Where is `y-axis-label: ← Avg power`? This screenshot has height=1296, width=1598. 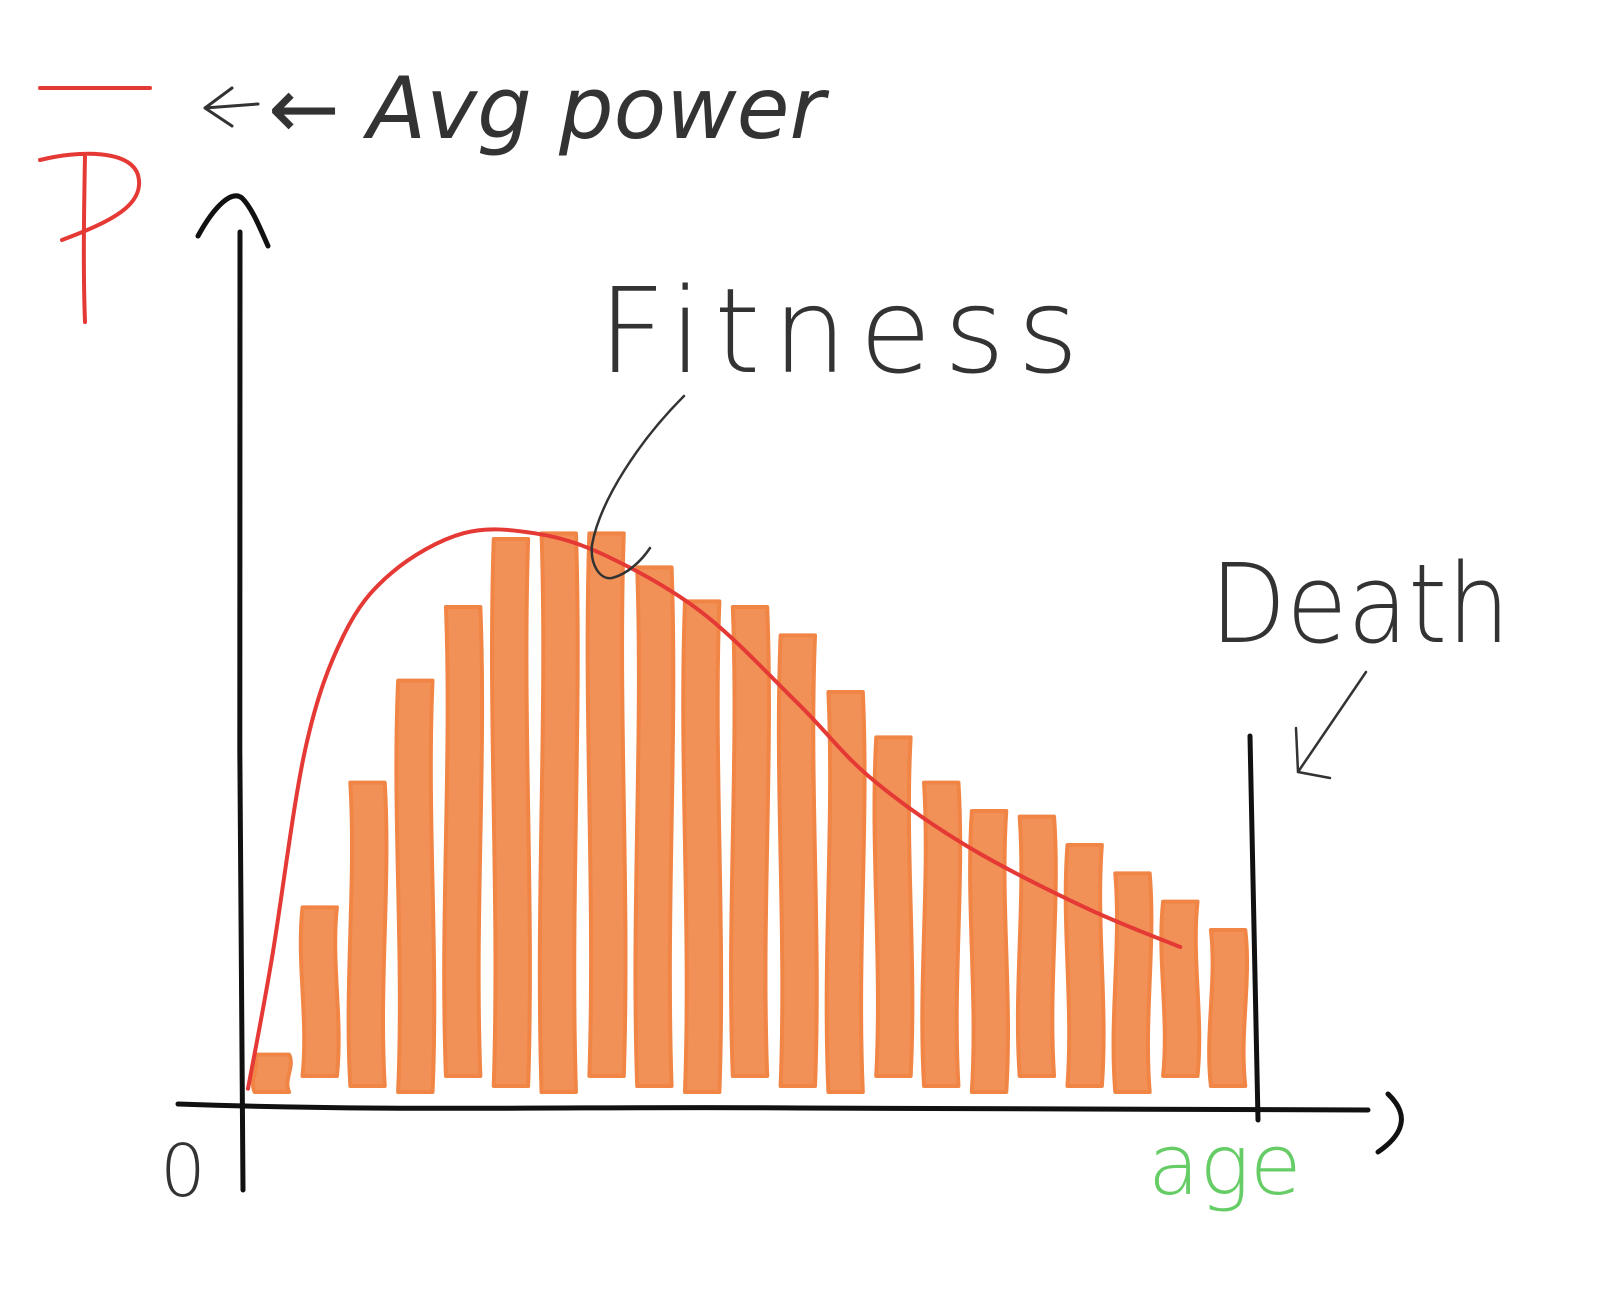 y-axis-label: ← Avg power is located at coordinates (549, 109).